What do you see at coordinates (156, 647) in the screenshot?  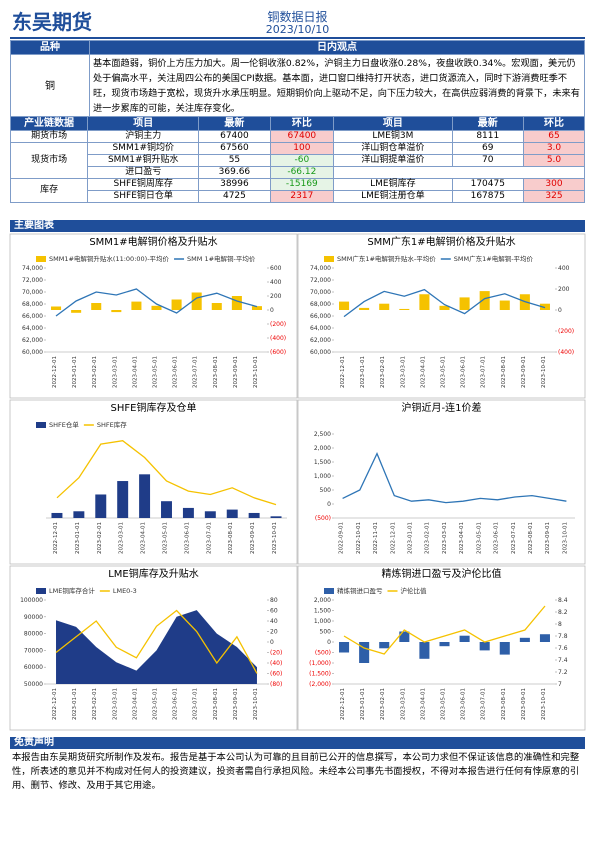 I see `area` at bounding box center [156, 647].